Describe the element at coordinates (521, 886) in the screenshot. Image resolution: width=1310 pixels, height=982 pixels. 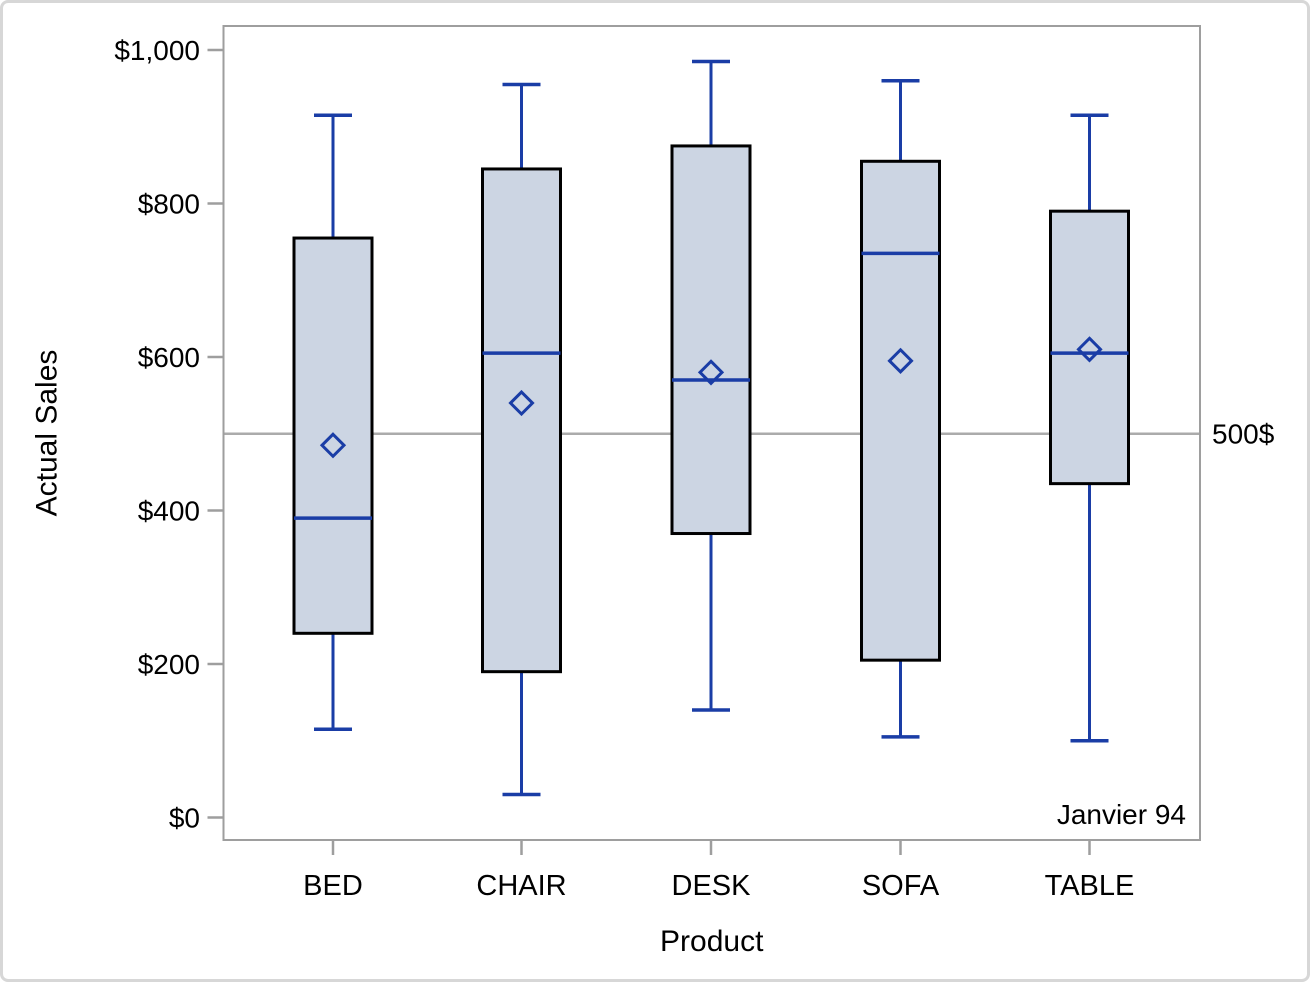
I see `x-axis-label-chair: CHAIR` at that location.